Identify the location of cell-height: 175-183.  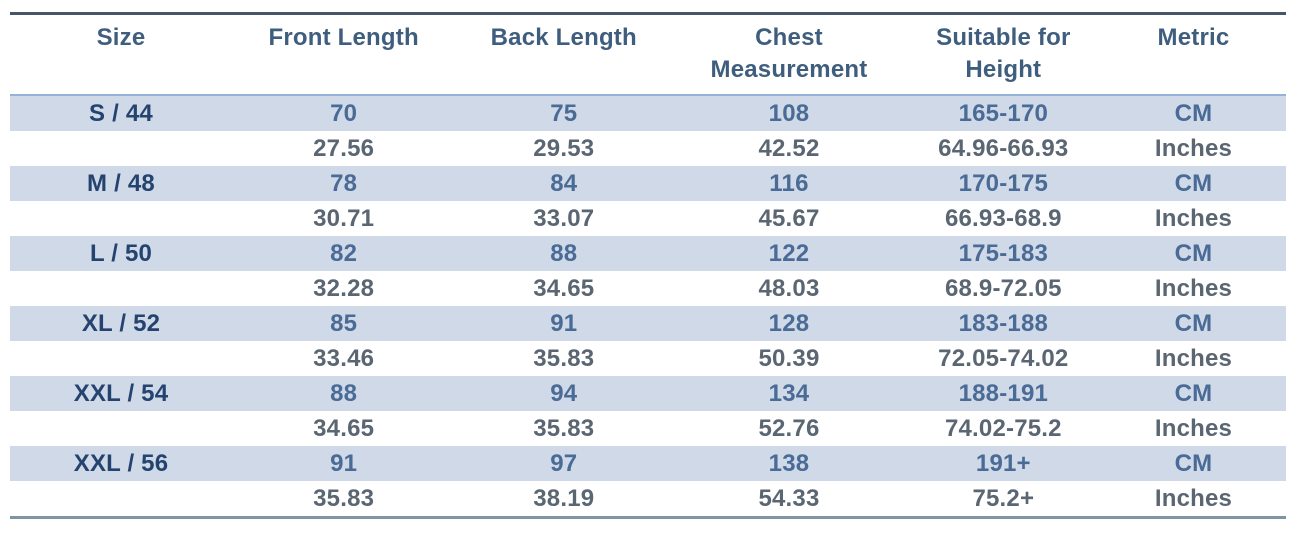
(1003, 253).